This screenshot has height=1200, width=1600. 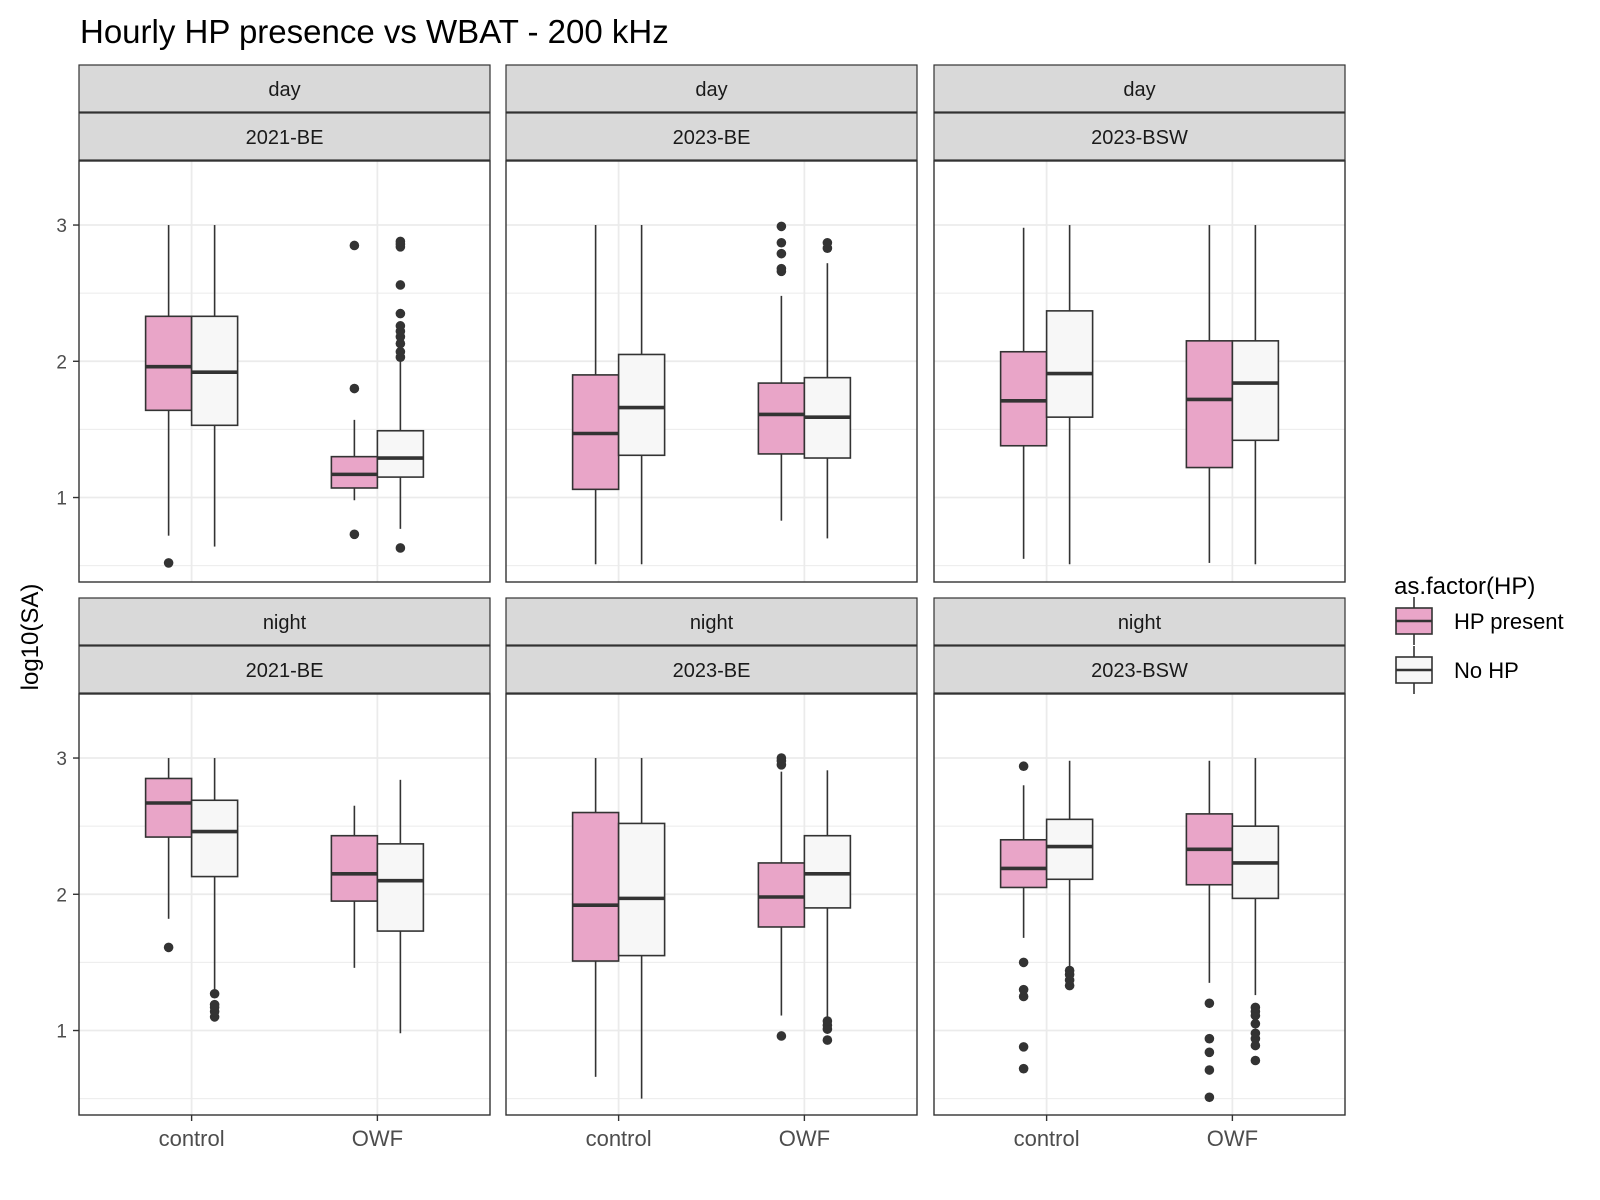 I want to click on legend-keys: HP present No HP, so click(x=1479, y=645).